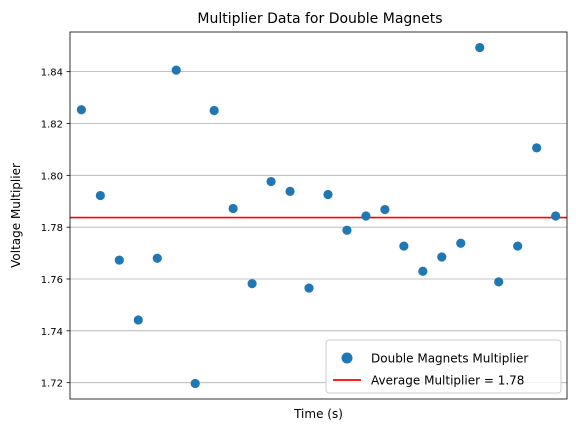  I want to click on legend-label-average: Average Multiplier = 1.78, so click(447, 381).